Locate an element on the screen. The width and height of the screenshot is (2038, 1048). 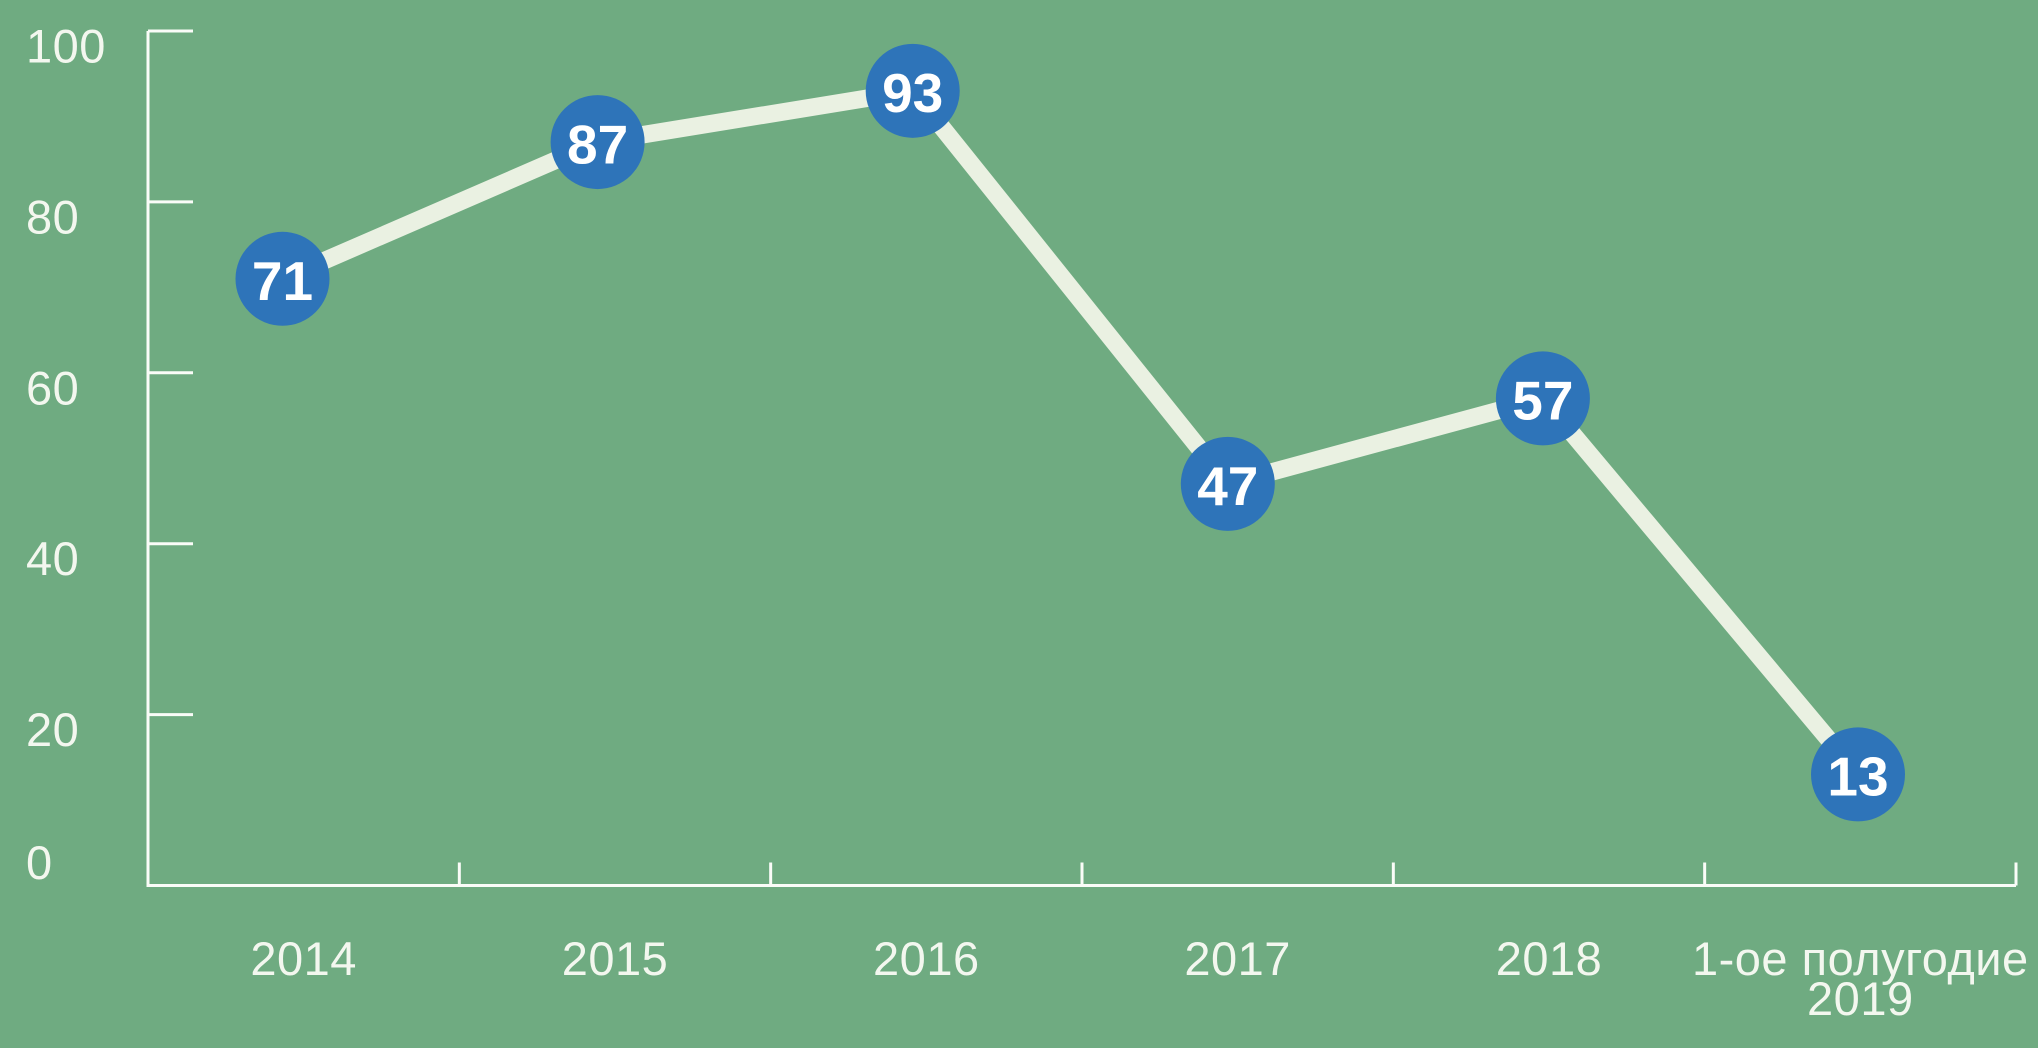
x-category-label: 2014 is located at coordinates (303, 958).